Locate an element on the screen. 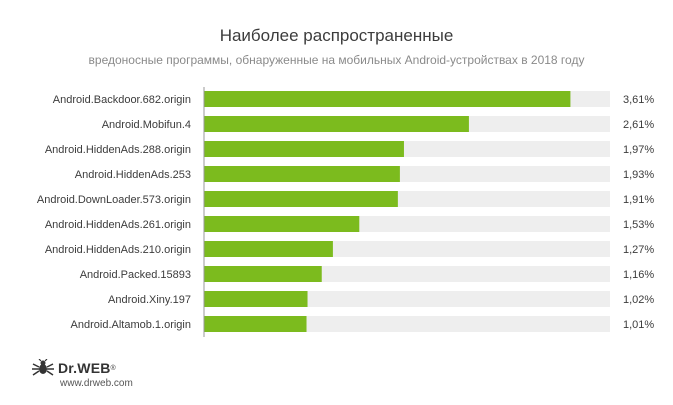 The width and height of the screenshot is (673, 405). category-label: Android.Backdoor.682.origin is located at coordinates (122, 100).